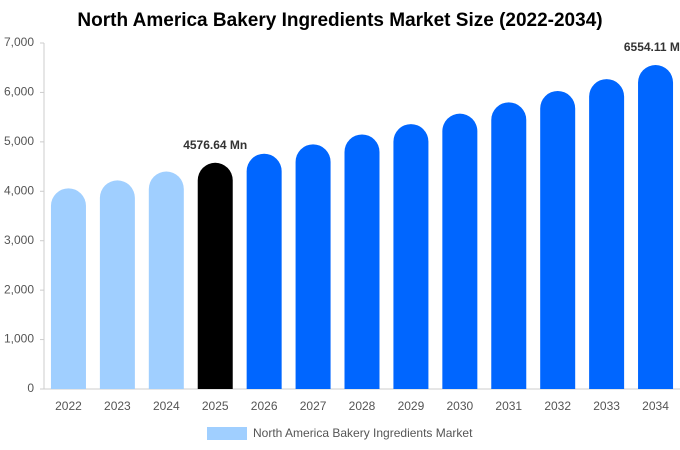 Image resolution: width=680 pixels, height=450 pixels. Describe the element at coordinates (264, 406) in the screenshot. I see `x-tick-label: 2026` at that location.